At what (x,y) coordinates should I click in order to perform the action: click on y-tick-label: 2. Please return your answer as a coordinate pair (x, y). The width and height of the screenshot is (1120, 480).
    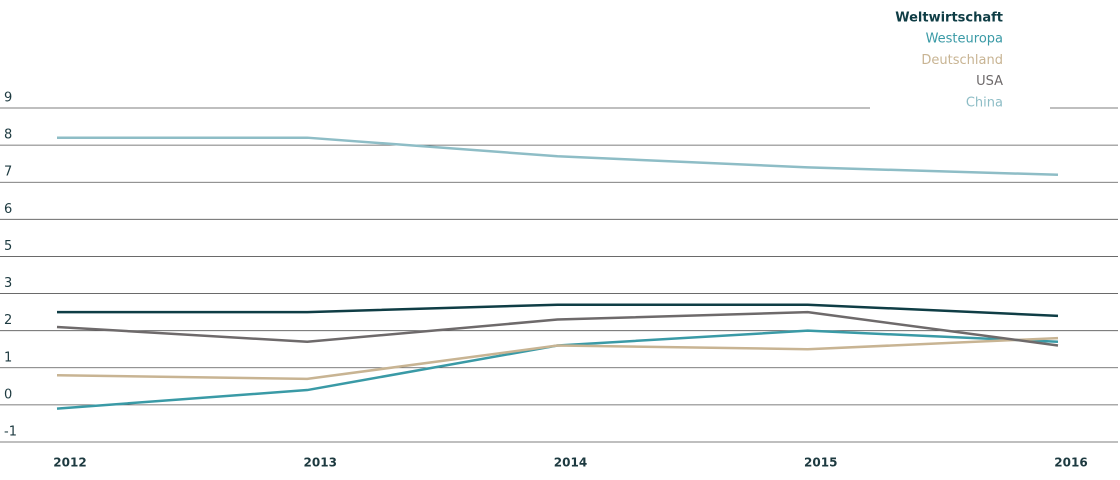
    Looking at the image, I should click on (8, 320).